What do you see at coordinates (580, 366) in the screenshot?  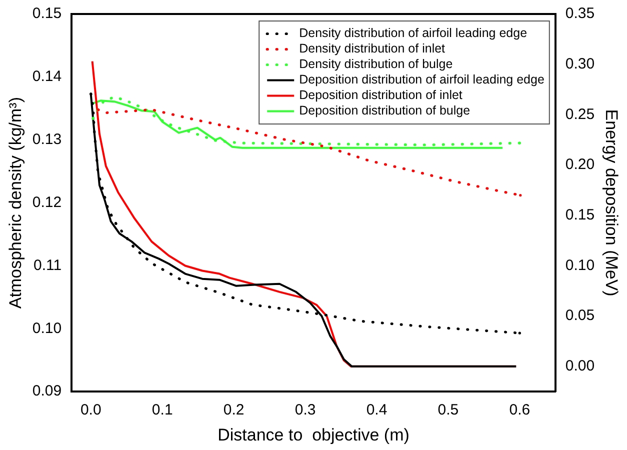 I see `y2-tick-label: 0.00` at bounding box center [580, 366].